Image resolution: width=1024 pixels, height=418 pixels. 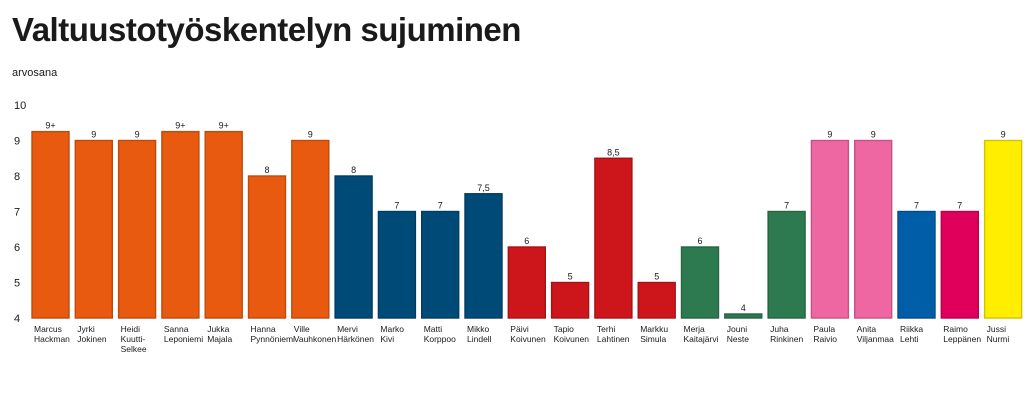 What do you see at coordinates (653, 339) in the screenshot?
I see `category-label: Simula` at bounding box center [653, 339].